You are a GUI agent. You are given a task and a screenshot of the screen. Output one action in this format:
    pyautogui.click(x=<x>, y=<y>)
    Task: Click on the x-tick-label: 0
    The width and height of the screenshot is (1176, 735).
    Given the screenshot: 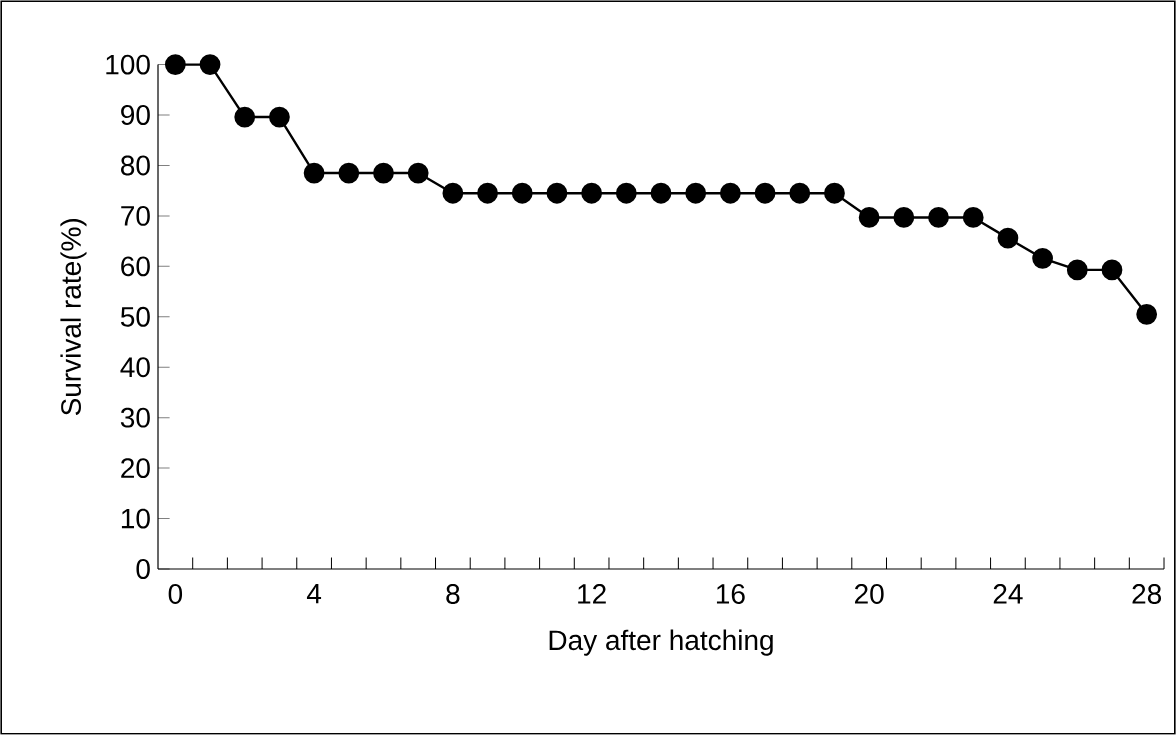 What is the action you would take?
    pyautogui.click(x=175, y=594)
    